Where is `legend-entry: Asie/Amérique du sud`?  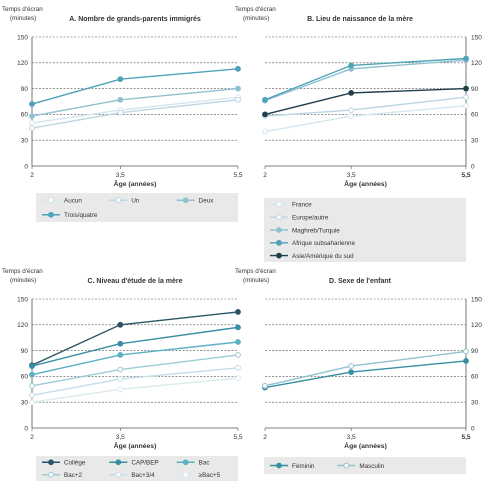 legend-entry: Asie/Amérique du sud is located at coordinates (323, 256).